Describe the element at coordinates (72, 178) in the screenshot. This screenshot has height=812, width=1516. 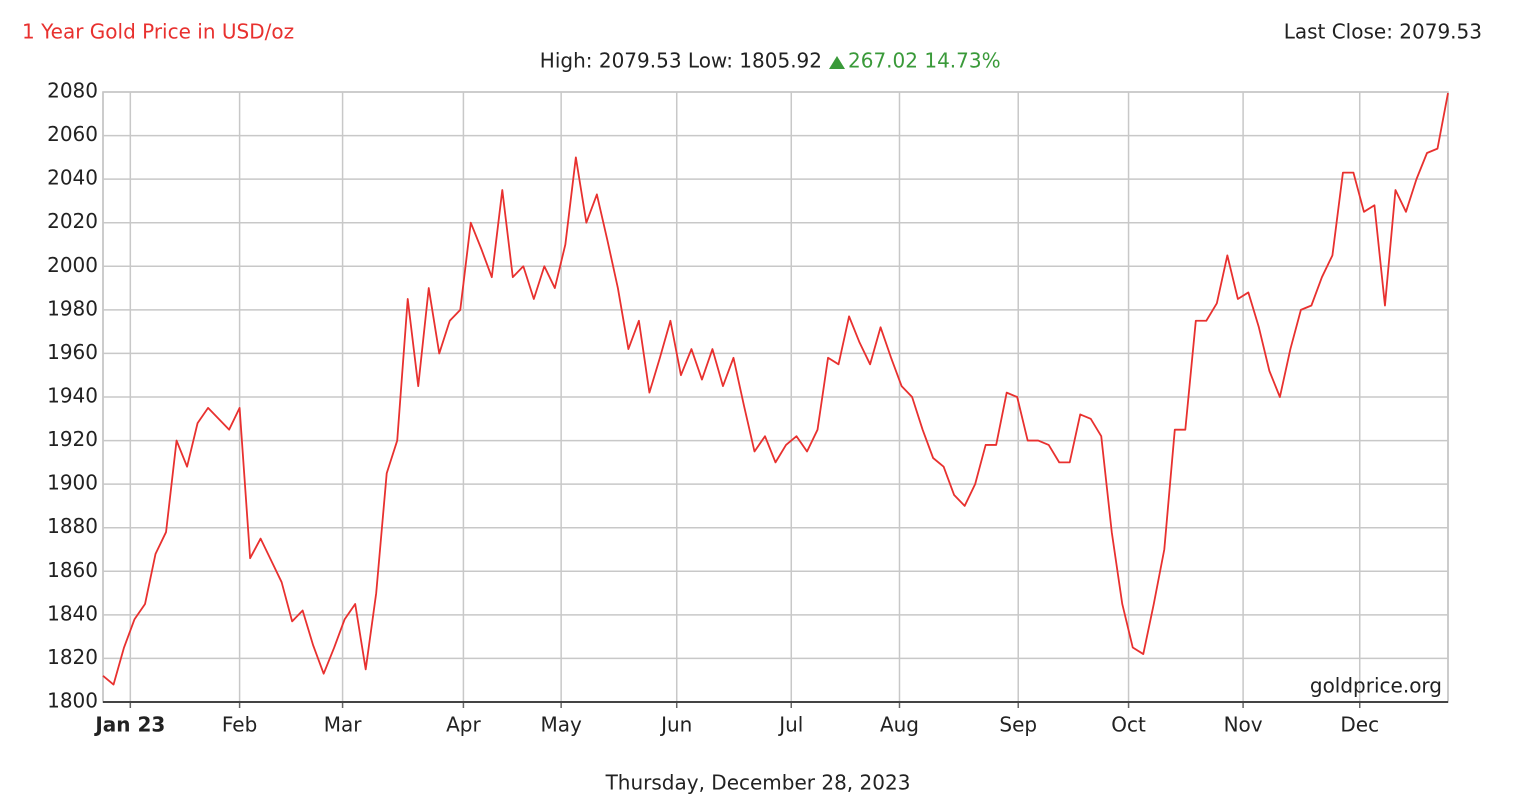
I see `y-tick-label: 2040` at that location.